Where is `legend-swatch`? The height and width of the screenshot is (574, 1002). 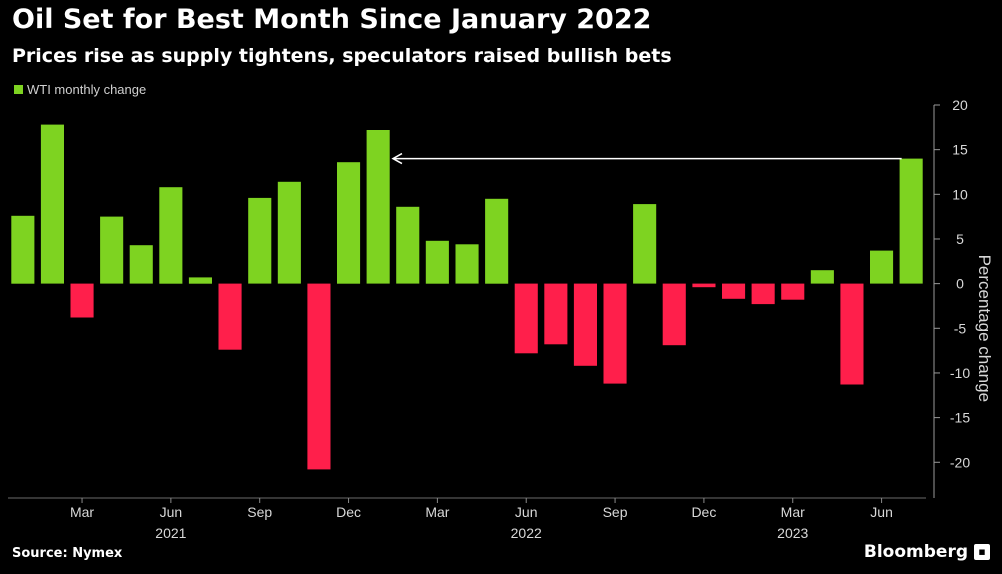 legend-swatch is located at coordinates (18, 89).